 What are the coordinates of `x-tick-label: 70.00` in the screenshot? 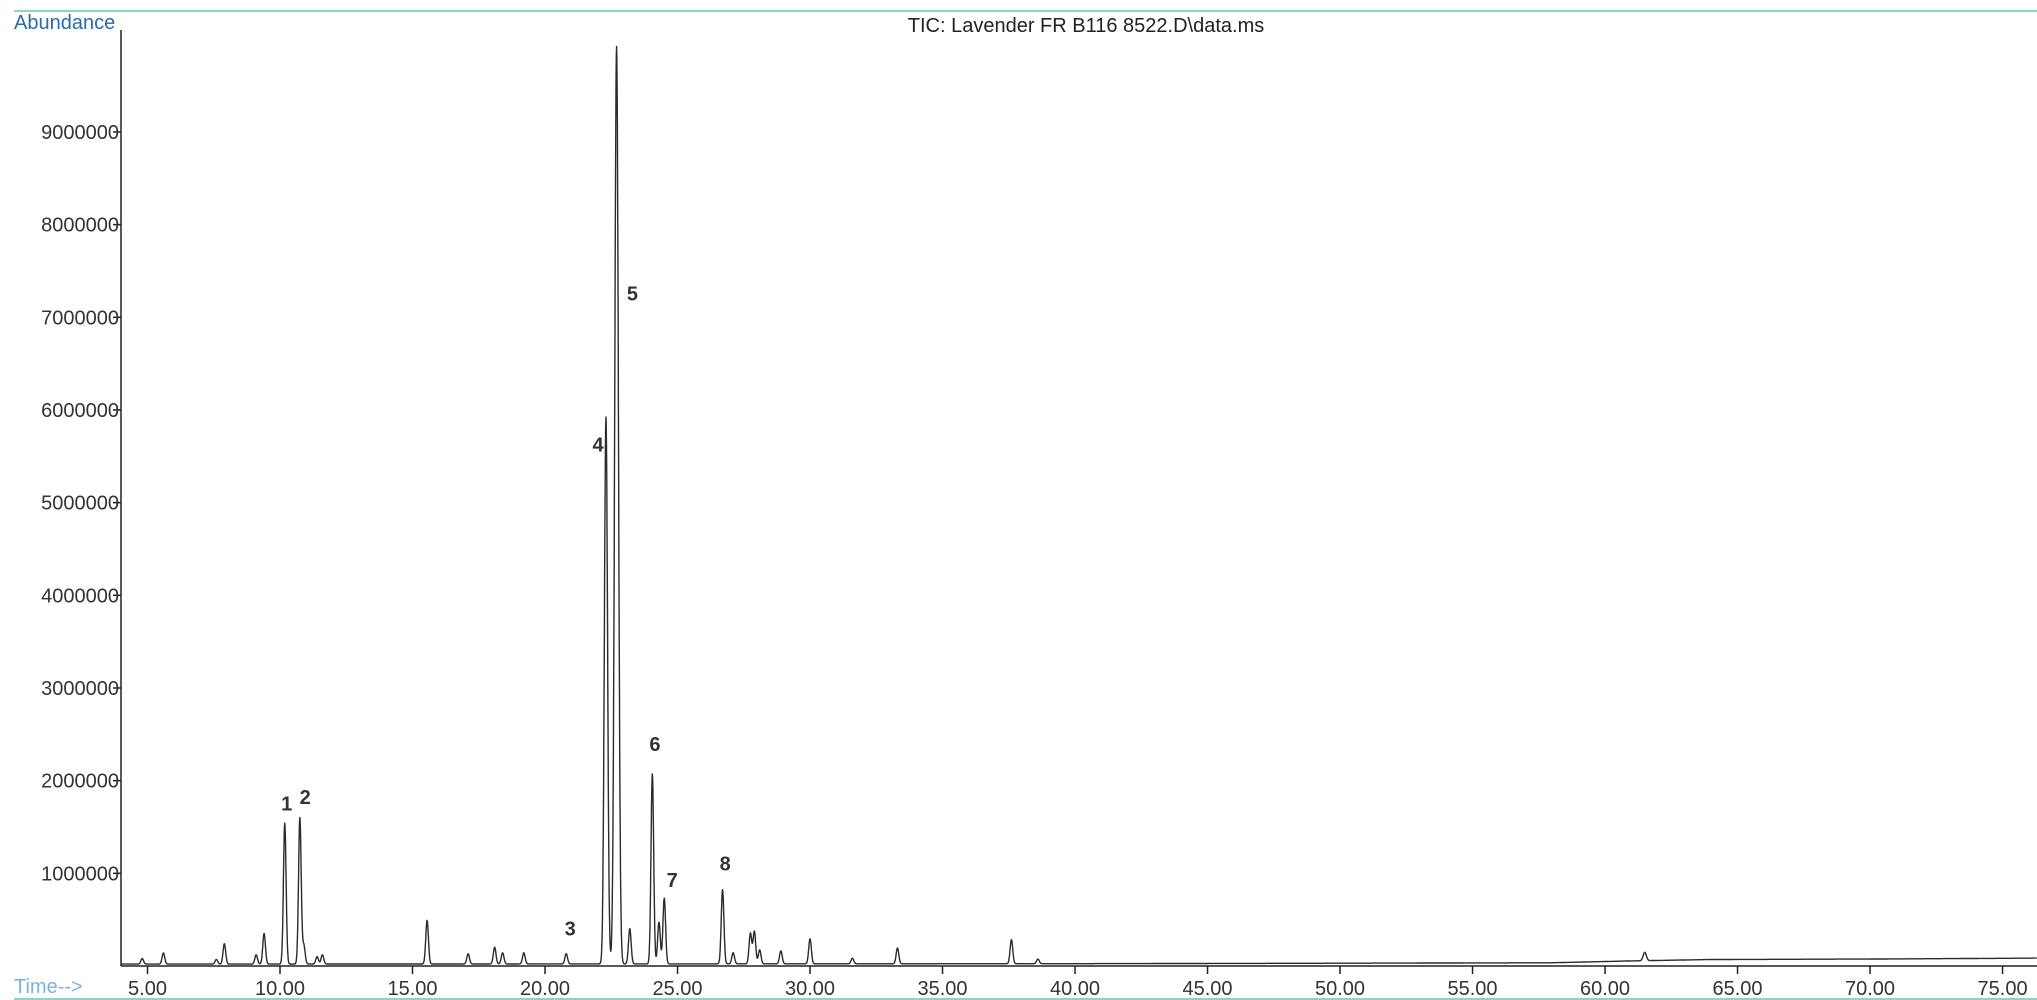 It's located at (1870, 989).